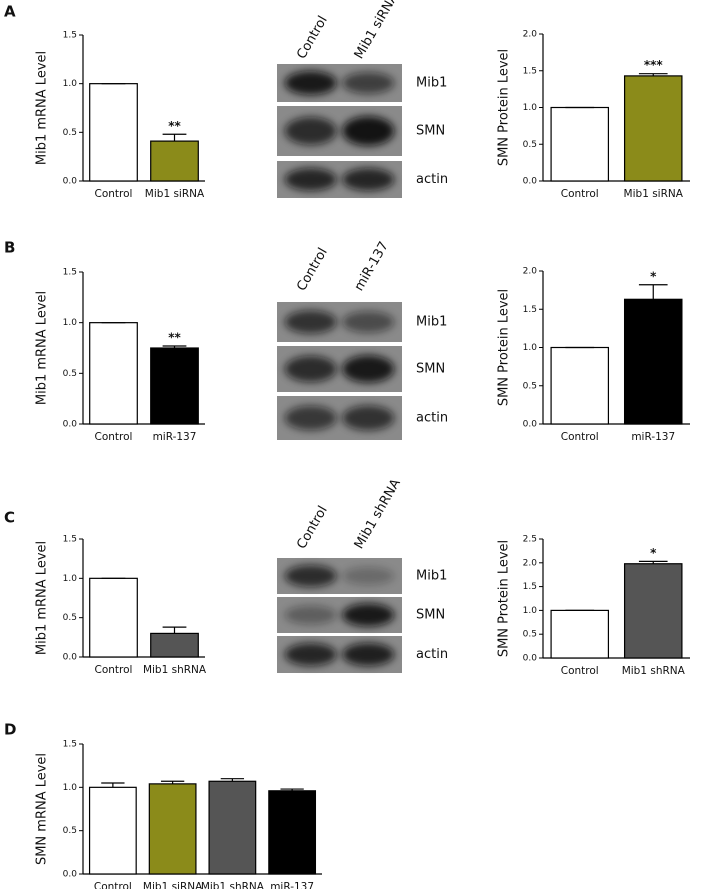 Image resolution: width=712 pixels, height=889 pixels. Describe the element at coordinates (10, 730) in the screenshot. I see `panel-label: D` at that location.